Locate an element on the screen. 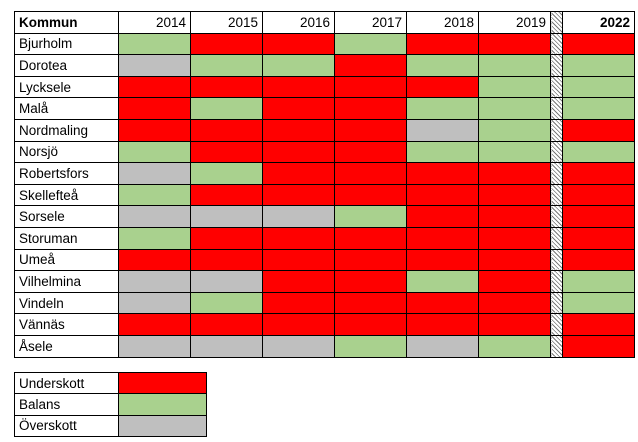  kommun-name: Dorotea is located at coordinates (66, 65).